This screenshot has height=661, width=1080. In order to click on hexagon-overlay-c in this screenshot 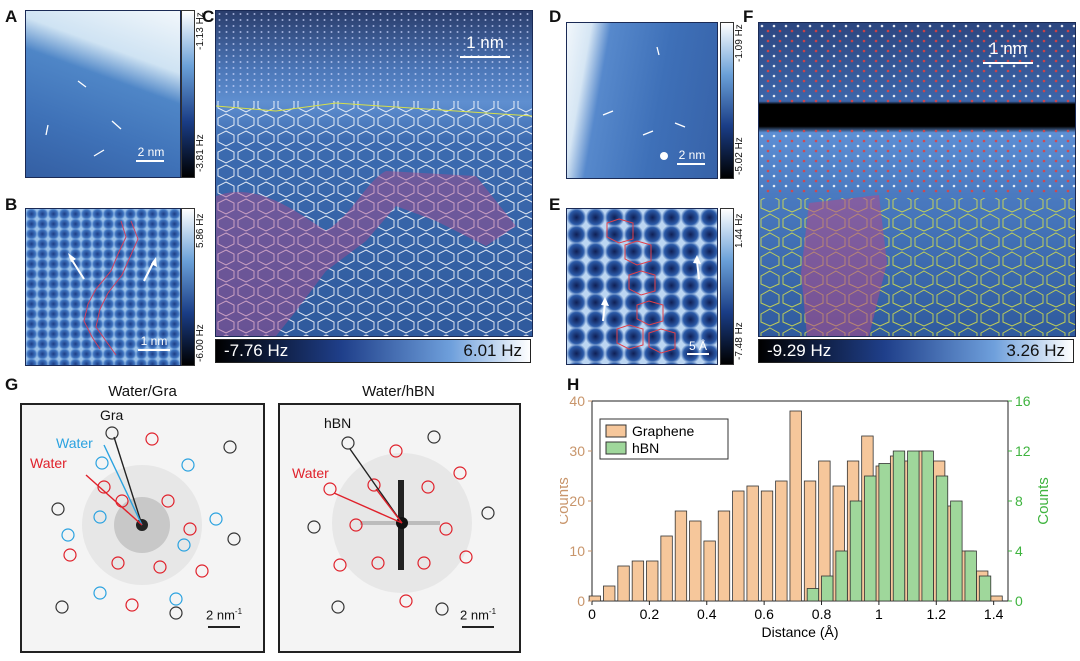, I will do `click(374, 173)`.